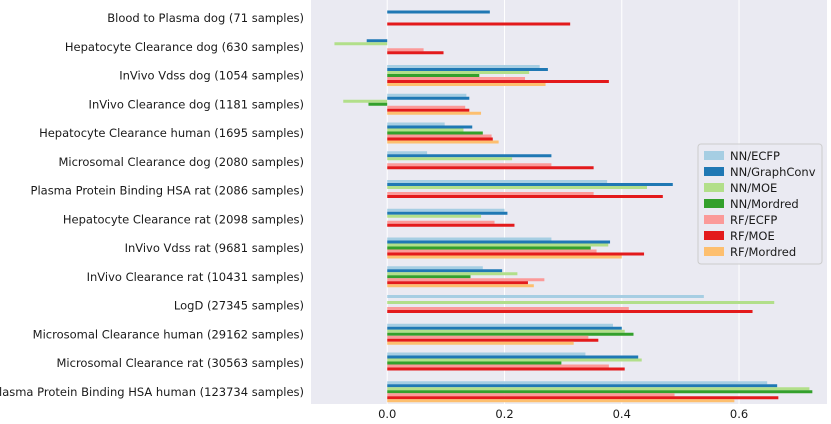 This screenshot has height=424, width=831. Describe the element at coordinates (773, 172) in the screenshot. I see `legend-label: NN/GraphConv` at that location.